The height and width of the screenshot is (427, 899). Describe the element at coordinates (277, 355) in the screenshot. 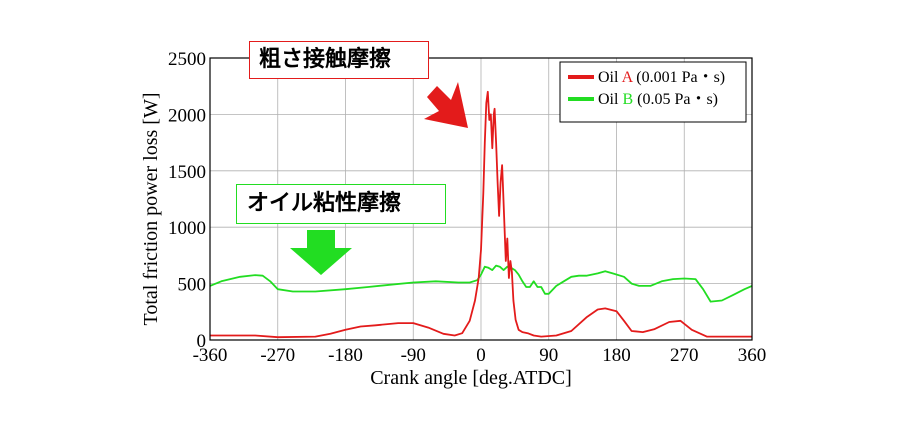

I see `x-tick-label: -270` at that location.